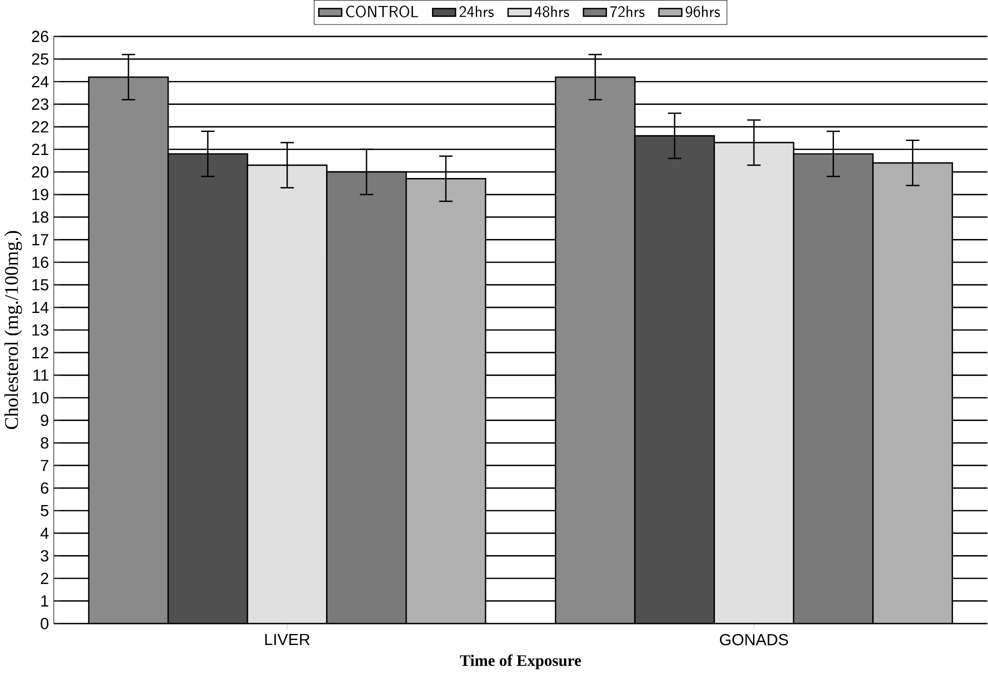  I want to click on y-tick-label: 11, so click(41, 375).